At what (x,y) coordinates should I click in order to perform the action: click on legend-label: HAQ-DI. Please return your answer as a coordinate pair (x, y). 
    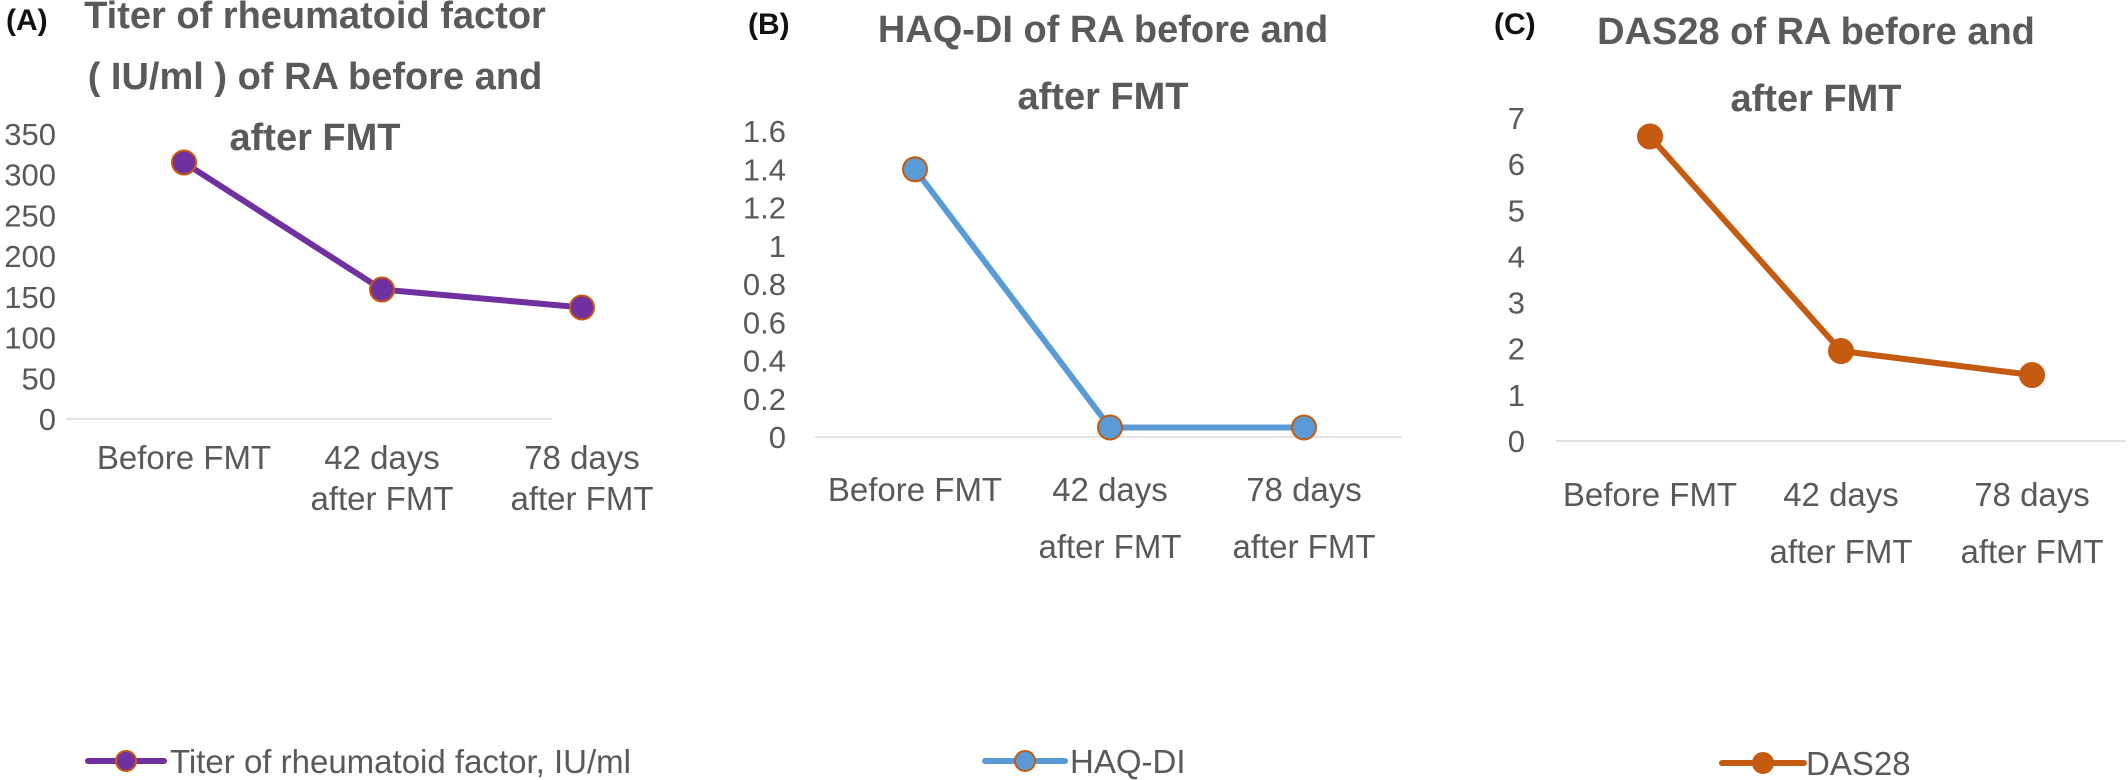
    Looking at the image, I should click on (1128, 761).